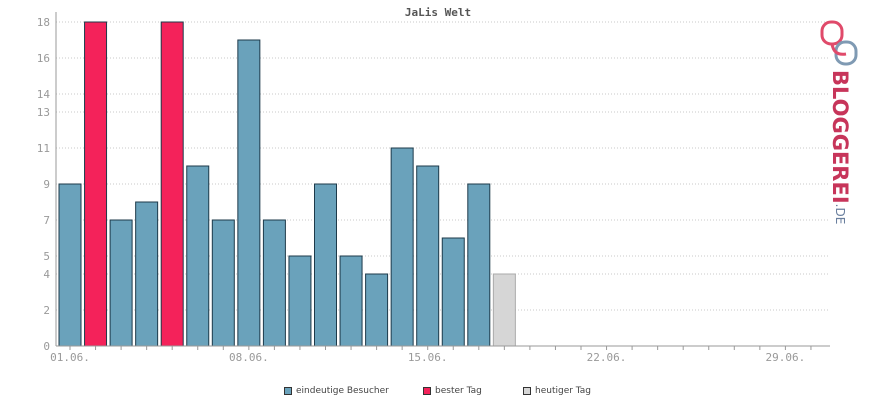 This screenshot has width=870, height=400. I want to click on y-tick-label: 16, so click(43, 58).